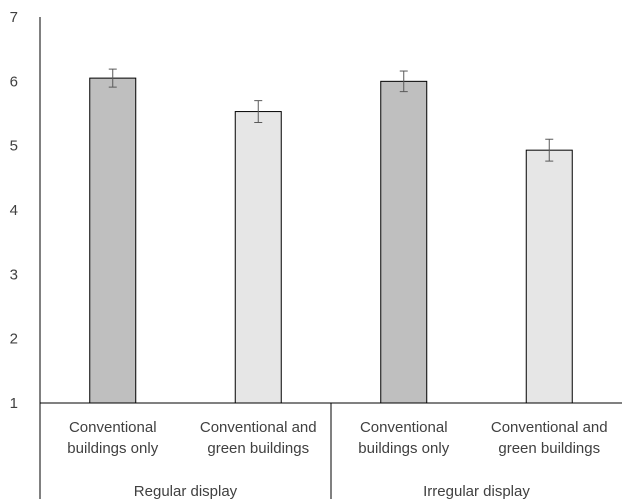 The height and width of the screenshot is (499, 622). I want to click on x-group-label: Irregular display, so click(476, 491).